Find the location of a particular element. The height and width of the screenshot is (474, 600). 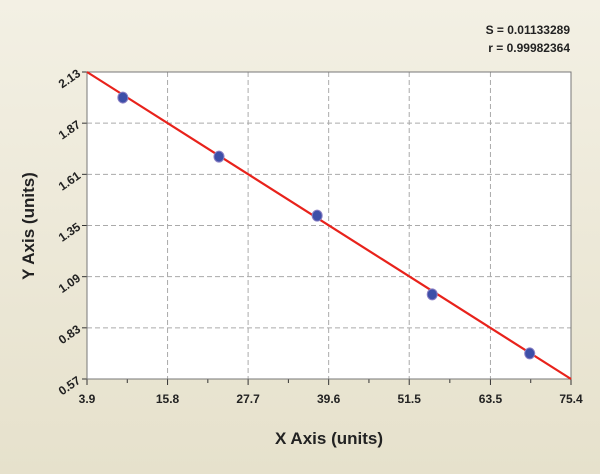

x-tick-label: 39.6 is located at coordinates (329, 399).